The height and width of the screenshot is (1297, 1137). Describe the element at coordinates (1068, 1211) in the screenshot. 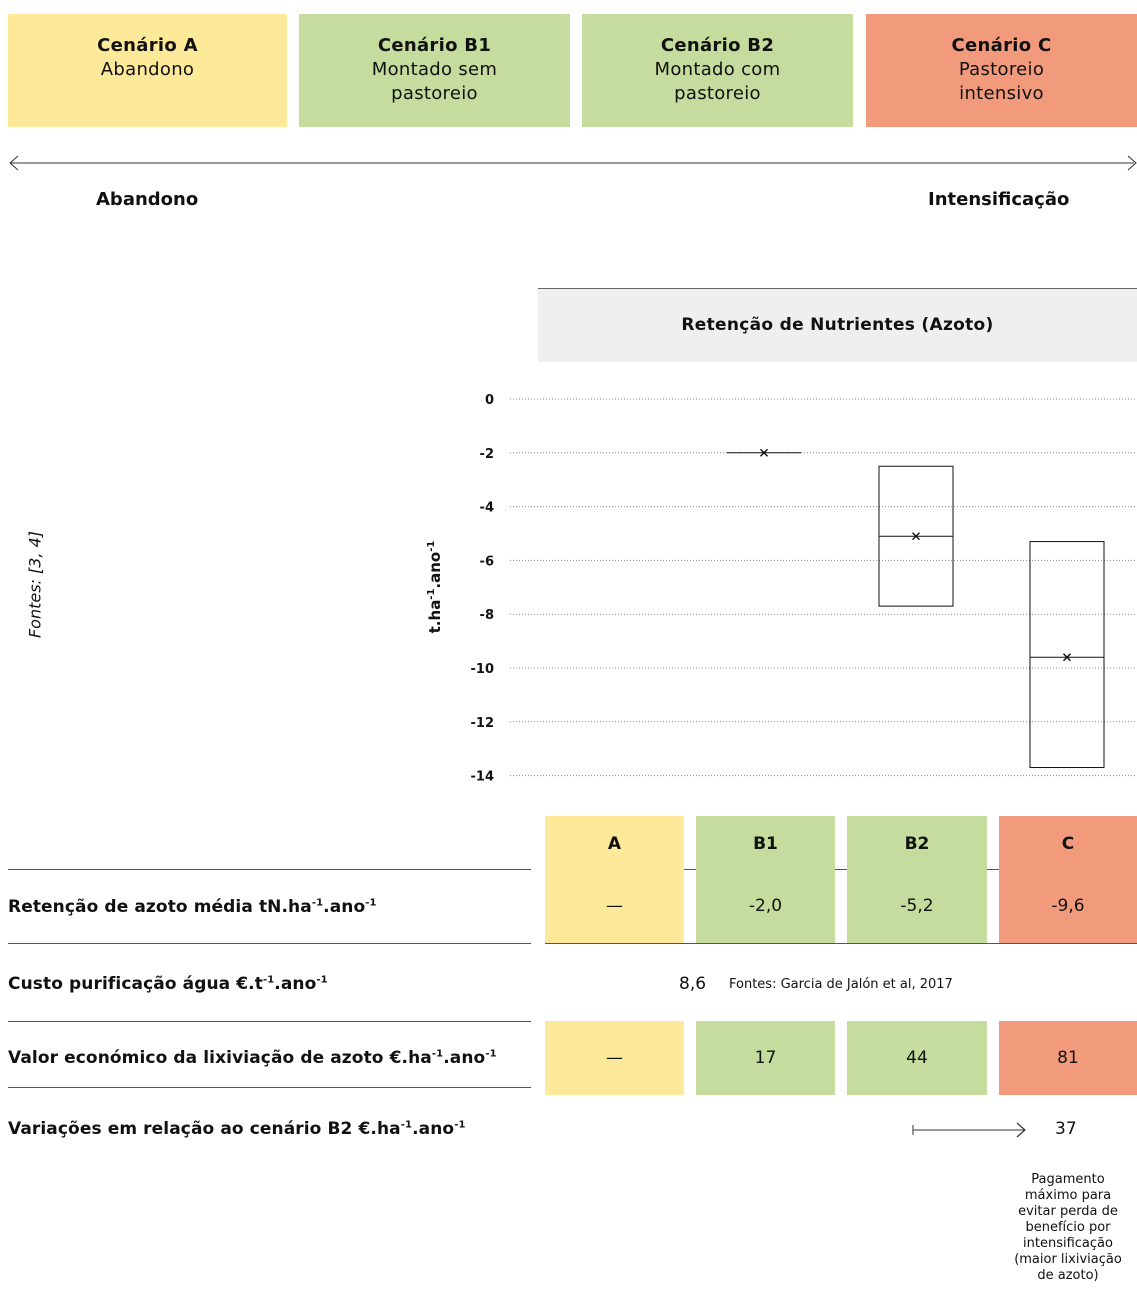

I see `payment-note-line: evitar perda de` at that location.